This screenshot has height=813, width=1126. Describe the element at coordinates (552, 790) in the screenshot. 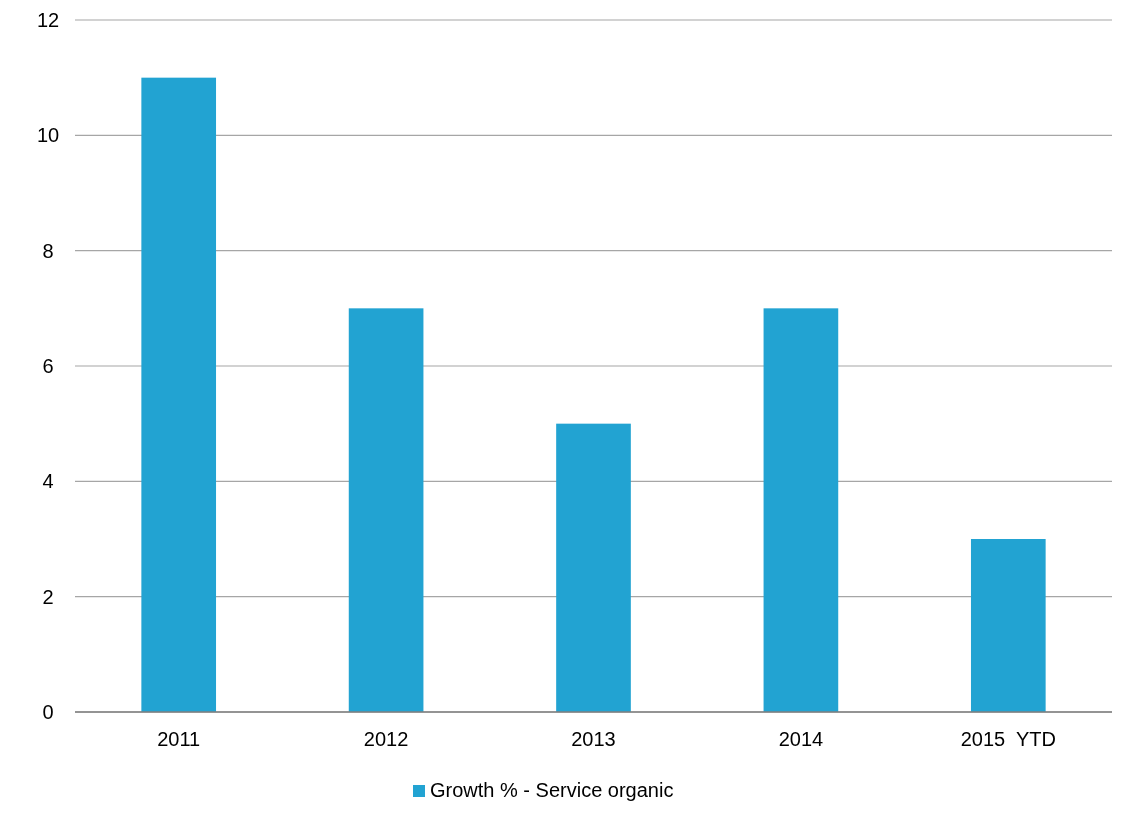

I see `legend-label: Growth % - Service organic` at that location.